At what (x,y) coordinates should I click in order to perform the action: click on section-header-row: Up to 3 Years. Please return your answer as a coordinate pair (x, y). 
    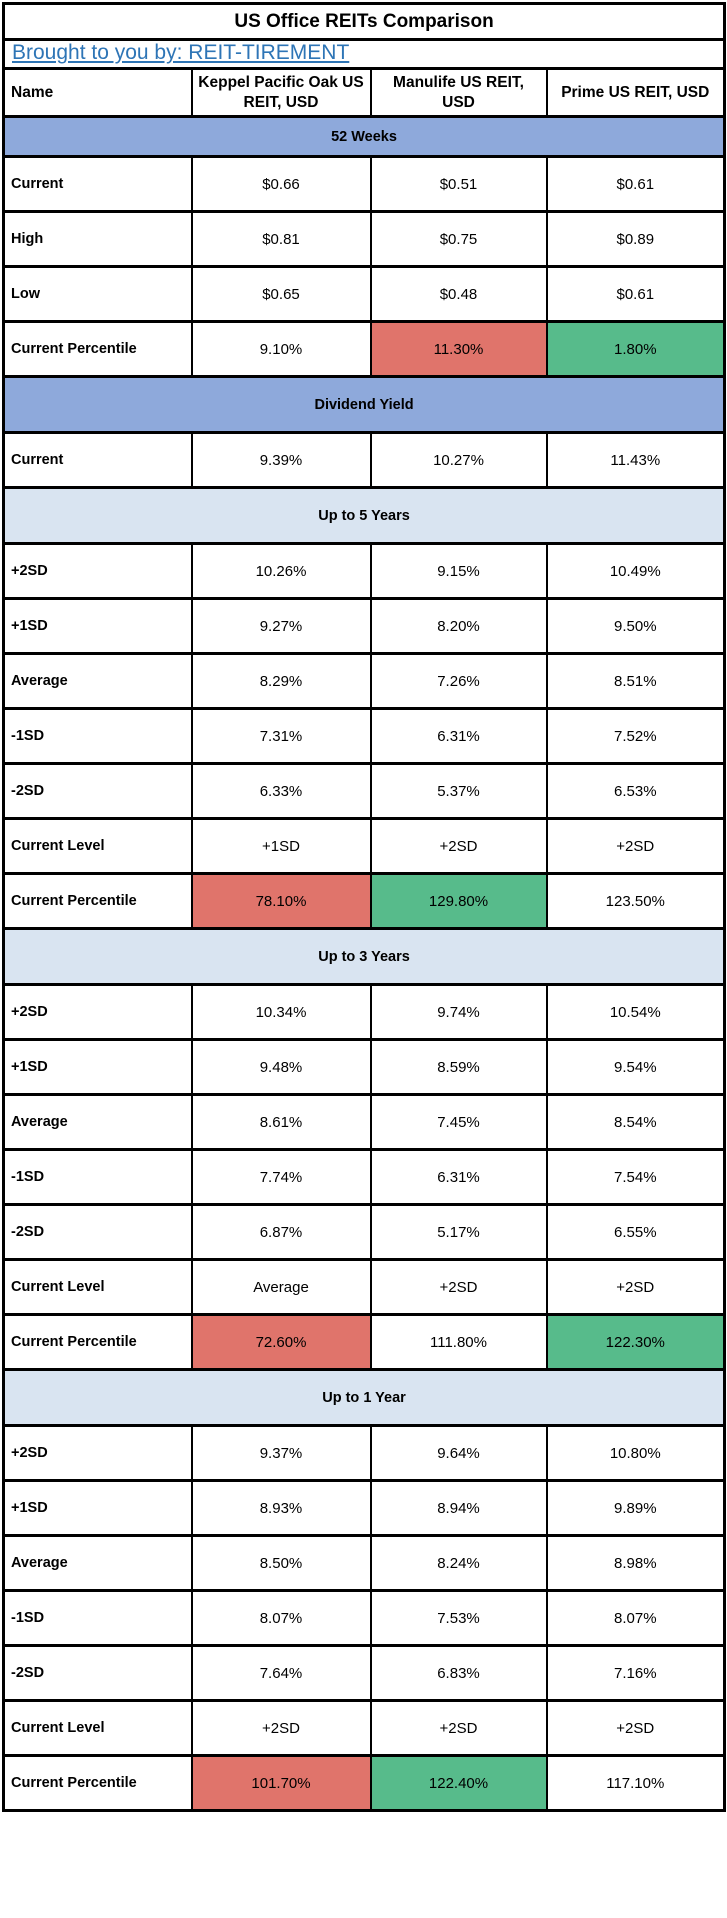
    Looking at the image, I should click on (364, 956).